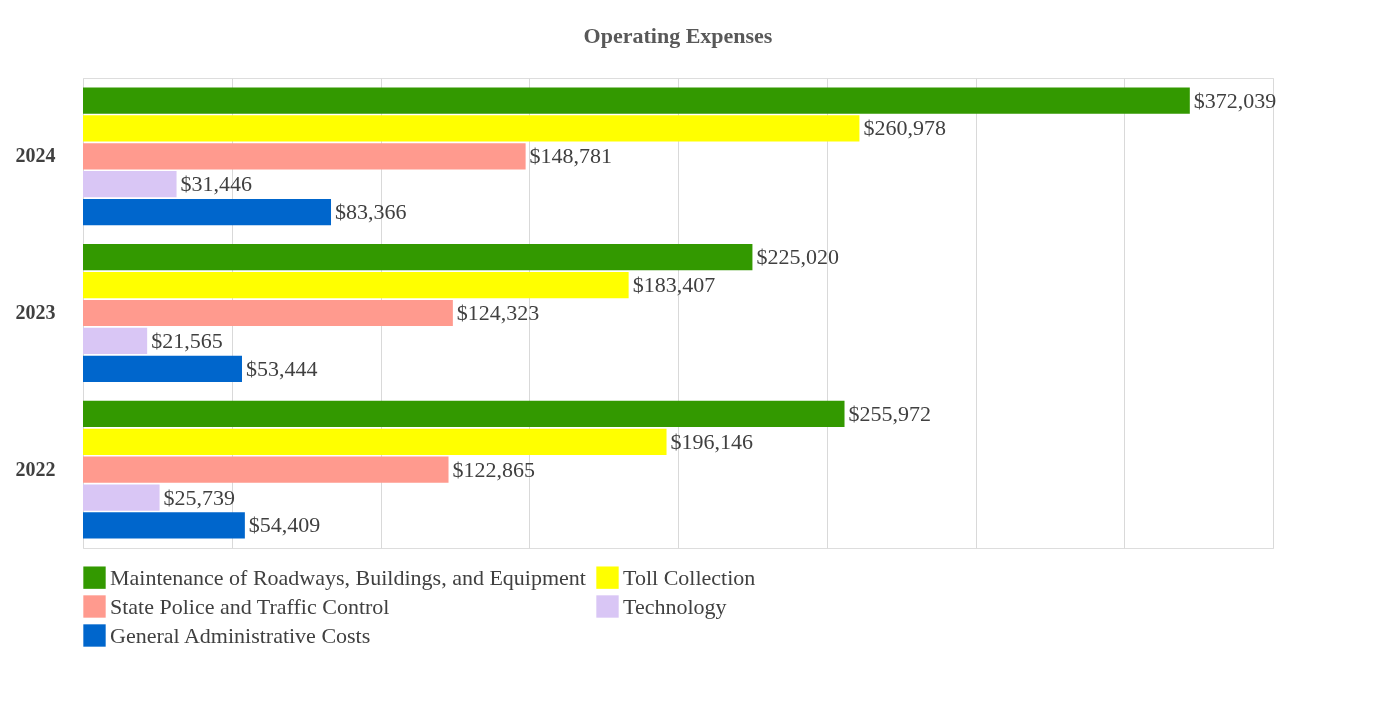 This screenshot has width=1400, height=717. I want to click on legend-label: General Administrative Costs, so click(240, 635).